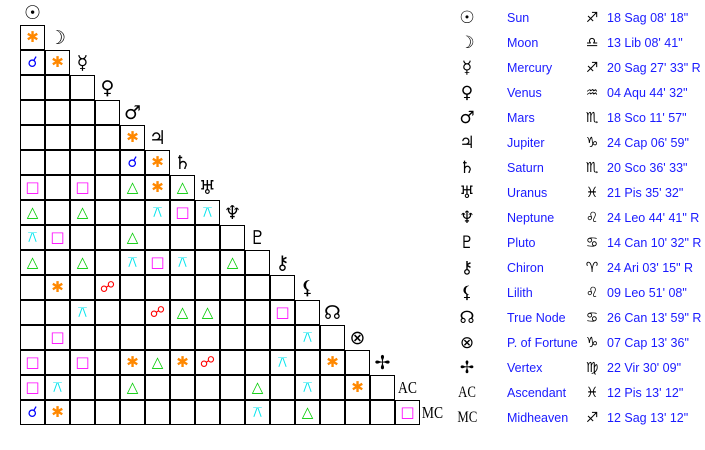  Describe the element at coordinates (525, 267) in the screenshot. I see `planet-name: Chiron` at that location.